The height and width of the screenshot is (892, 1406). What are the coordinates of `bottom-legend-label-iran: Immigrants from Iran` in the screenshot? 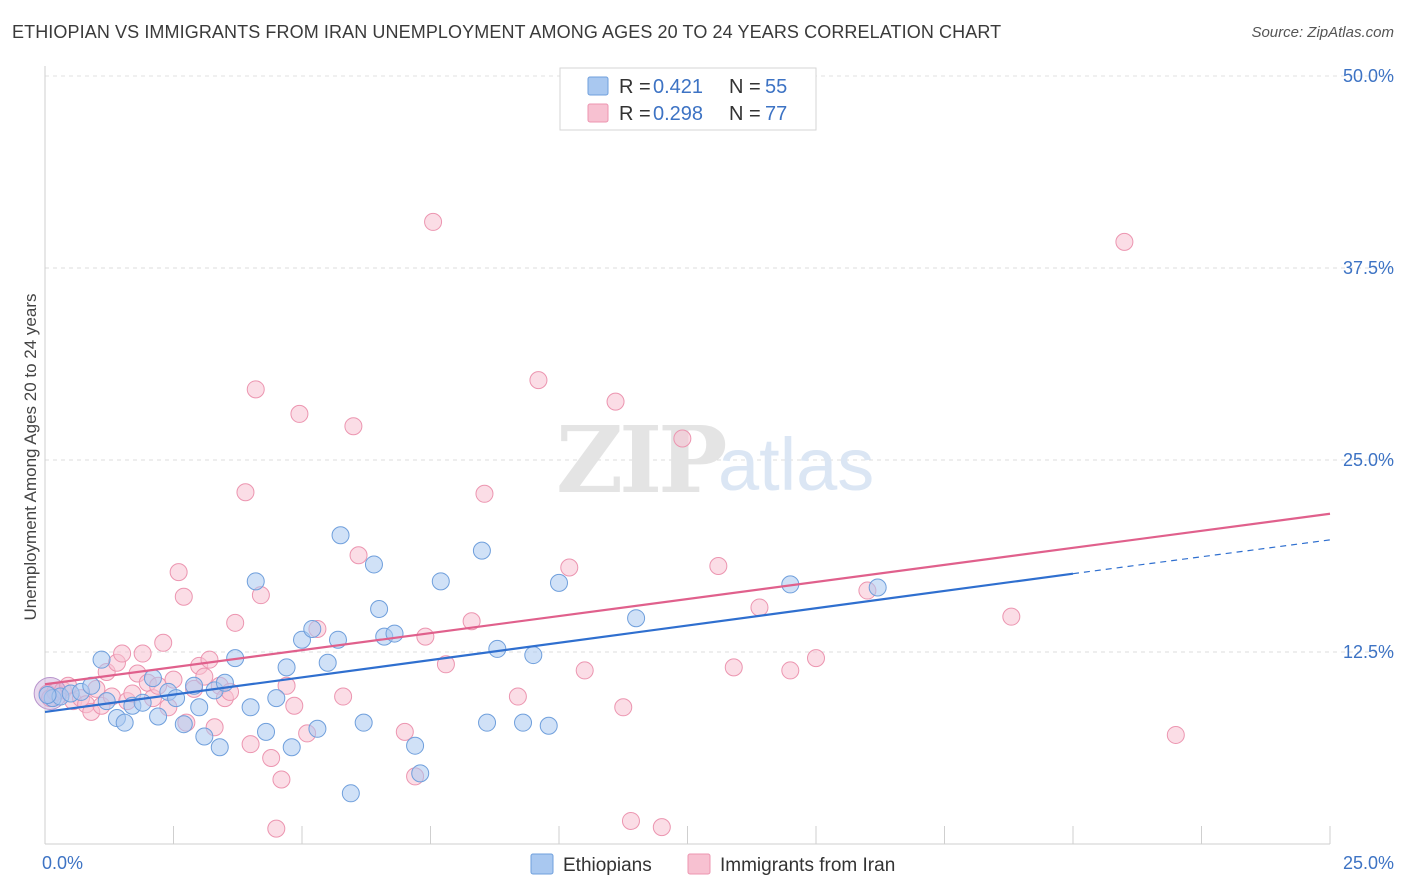 It's located at (807, 865).